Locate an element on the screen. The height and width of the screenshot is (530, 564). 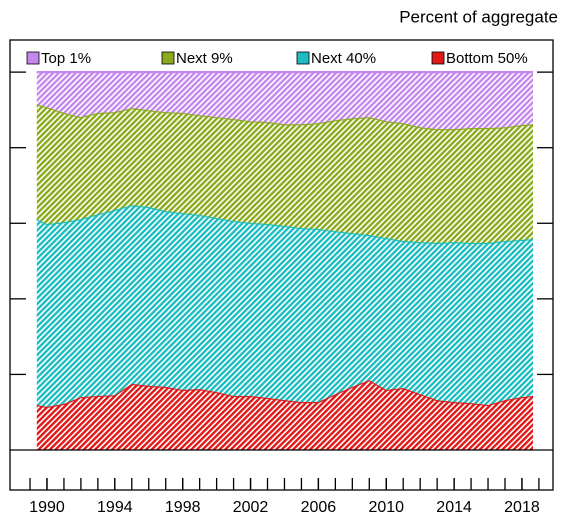
legend-label: Next 40% is located at coordinates (343, 58).